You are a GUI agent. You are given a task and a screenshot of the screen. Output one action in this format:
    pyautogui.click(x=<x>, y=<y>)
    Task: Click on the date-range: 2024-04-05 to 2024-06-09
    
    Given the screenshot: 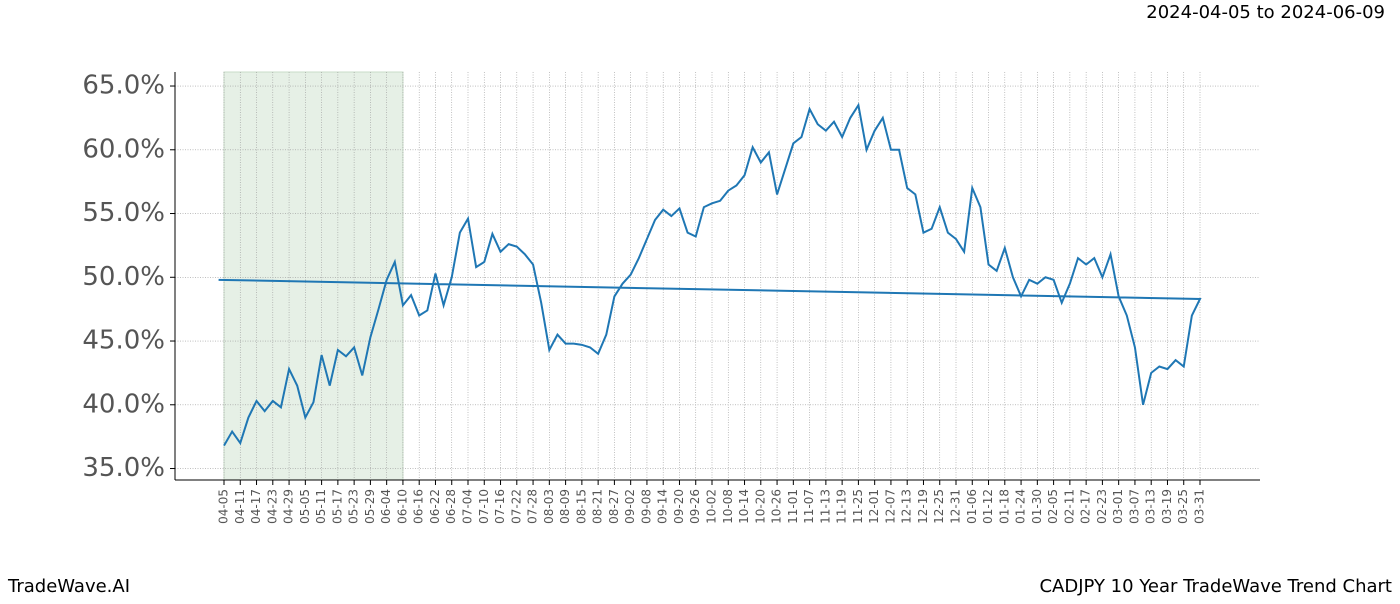 What is the action you would take?
    pyautogui.click(x=1265, y=12)
    